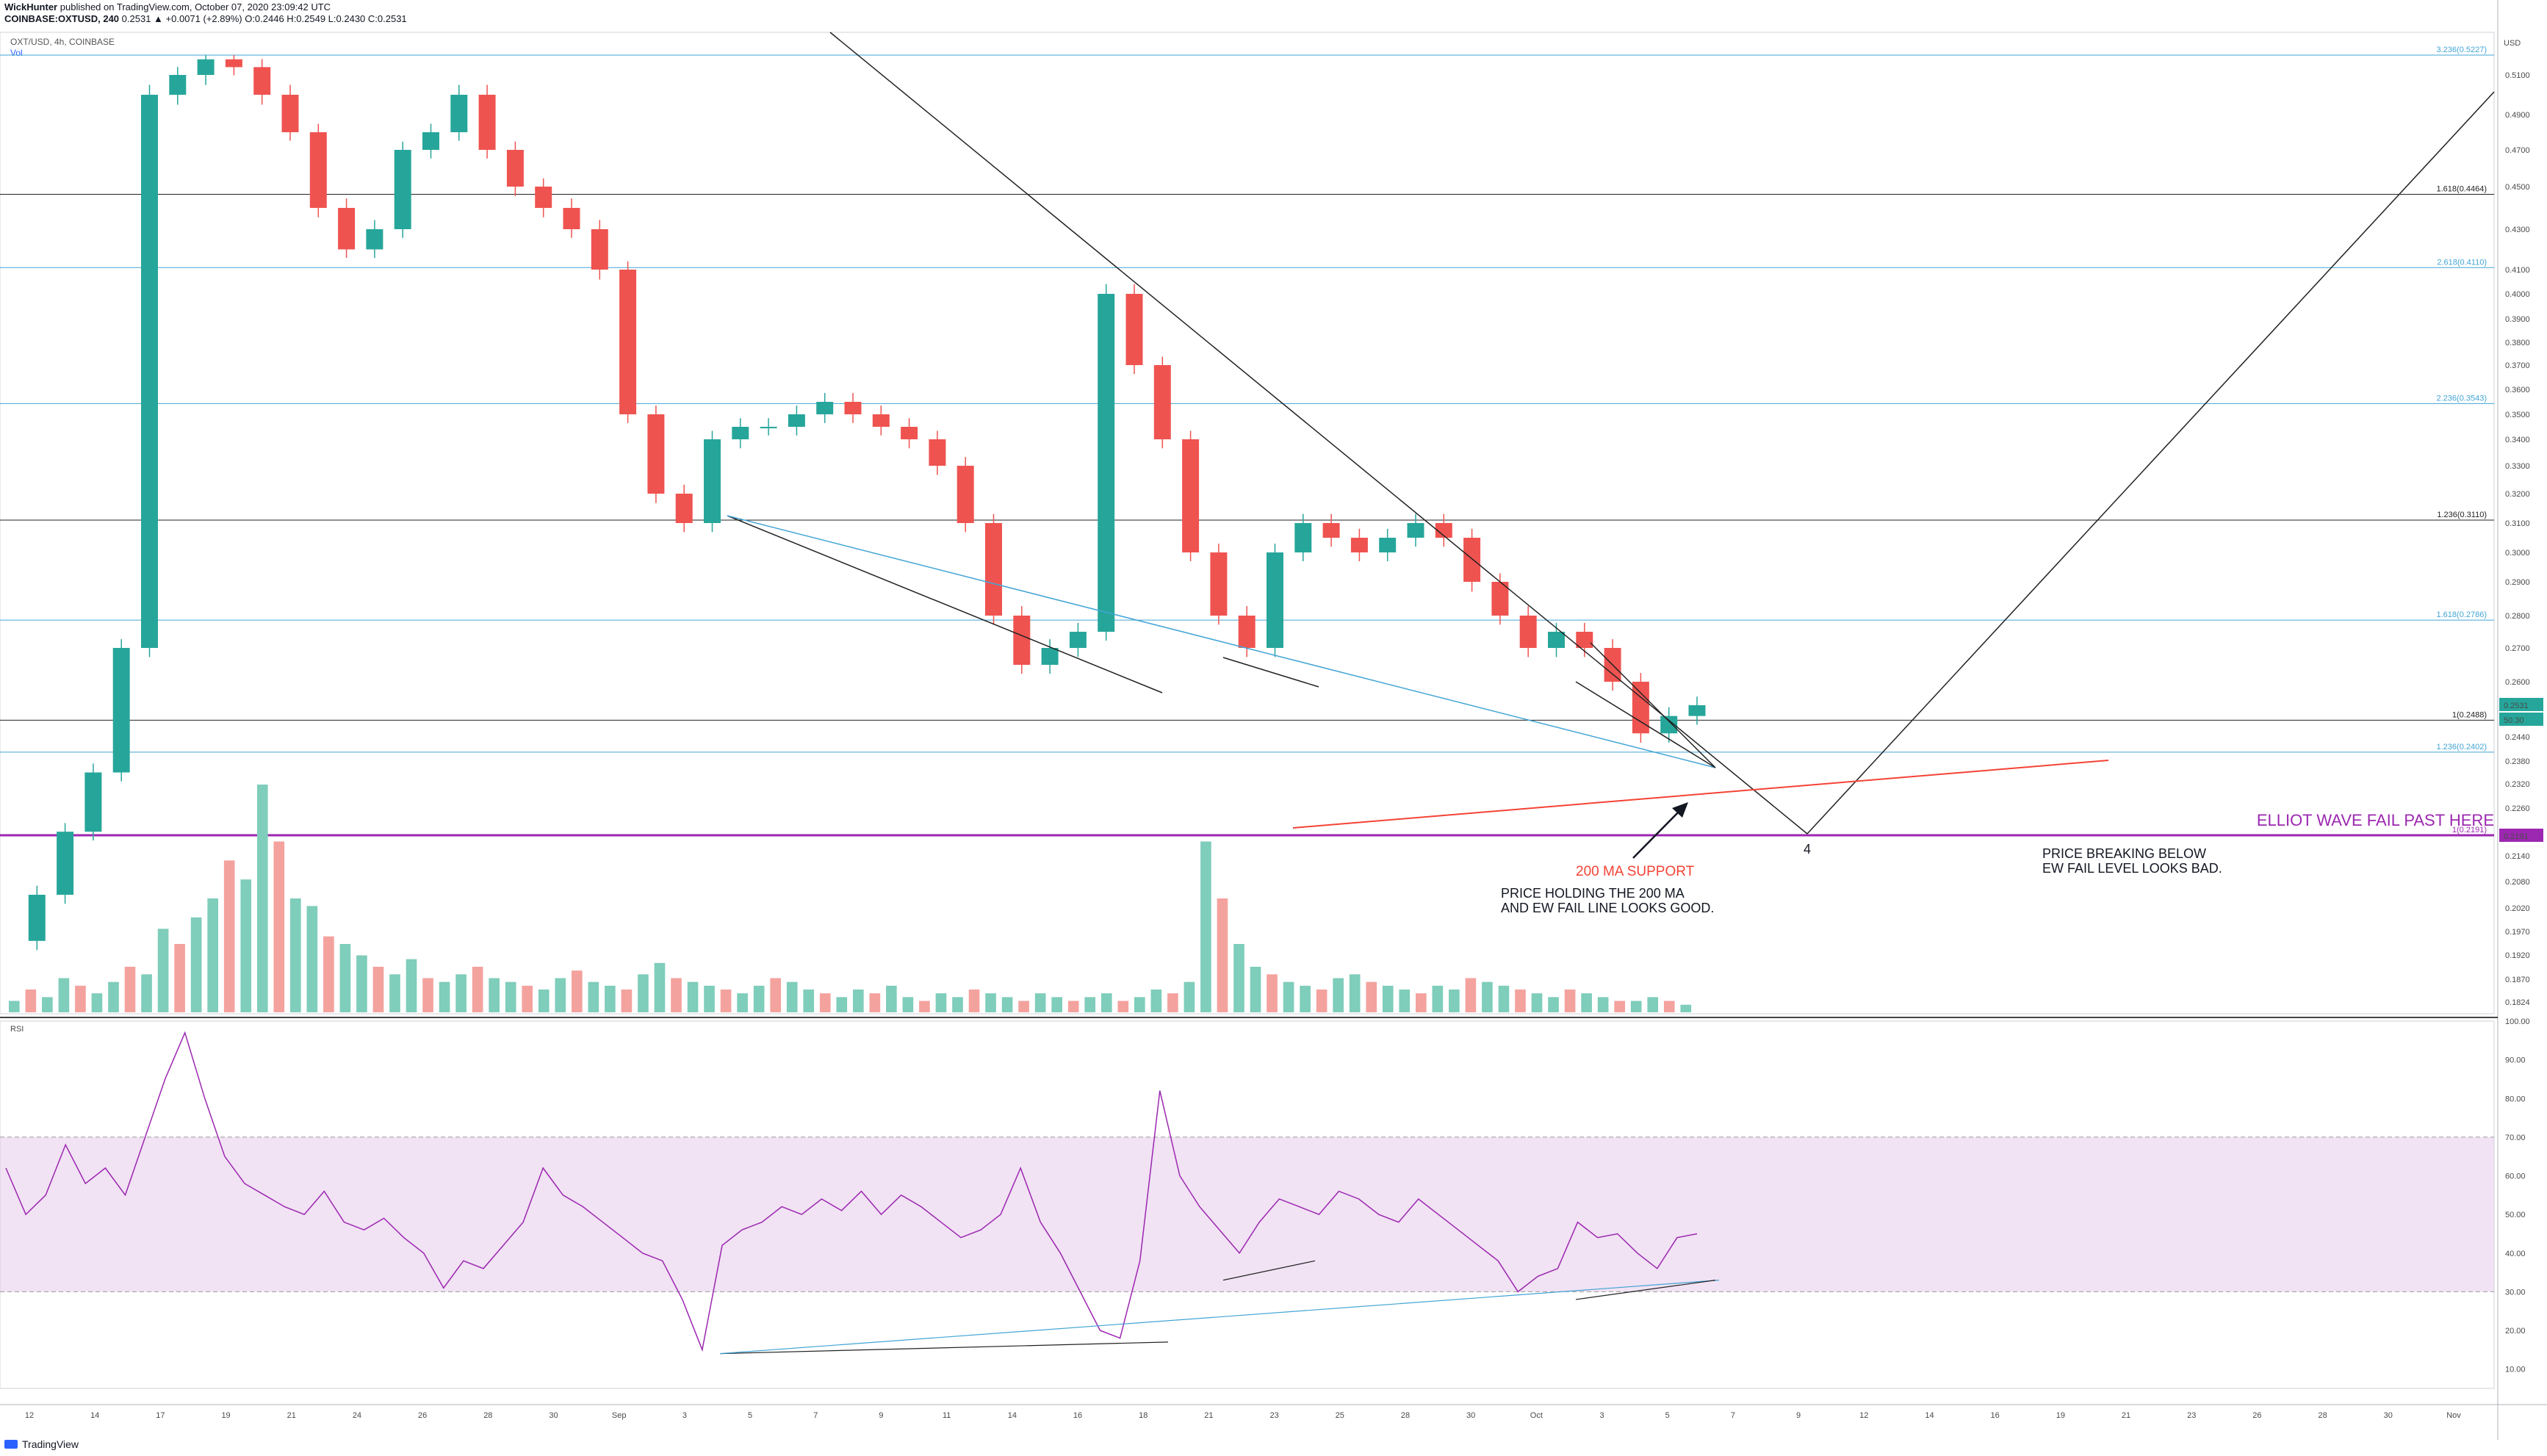 The width and height of the screenshot is (2547, 1456). I want to click on time-tick-label: 23, so click(2191, 1415).